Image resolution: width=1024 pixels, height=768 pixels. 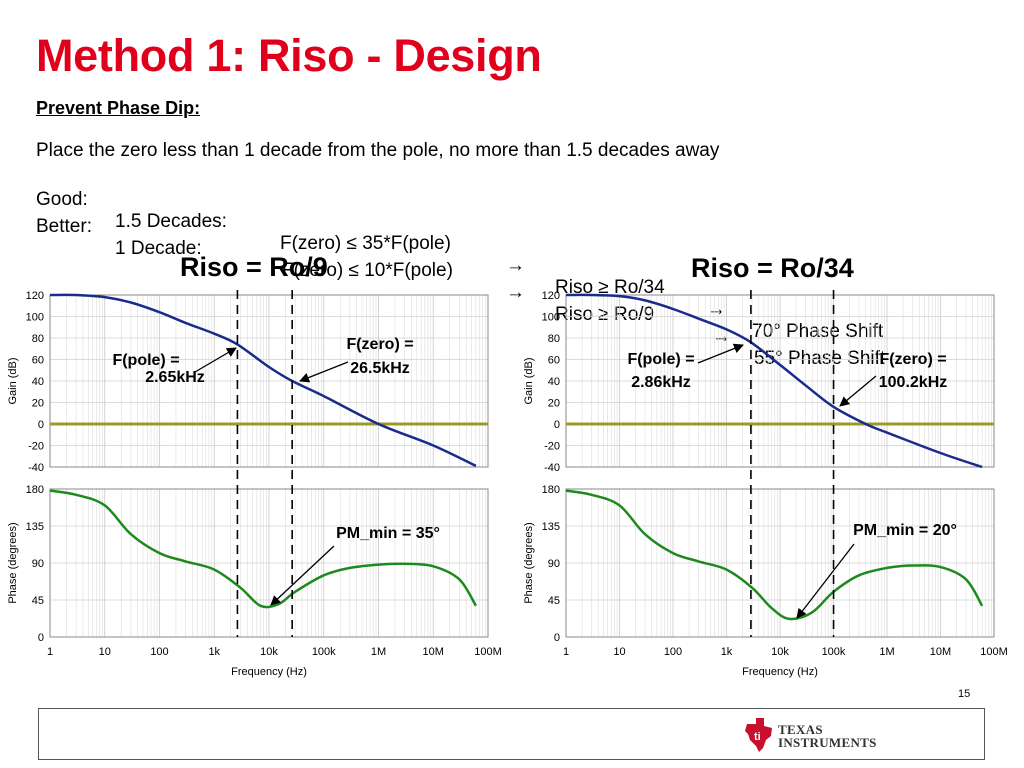 What do you see at coordinates (365, 243) in the screenshot?
I see `good-zero-condition: F(zero) ≤ 35*F(pole)` at bounding box center [365, 243].